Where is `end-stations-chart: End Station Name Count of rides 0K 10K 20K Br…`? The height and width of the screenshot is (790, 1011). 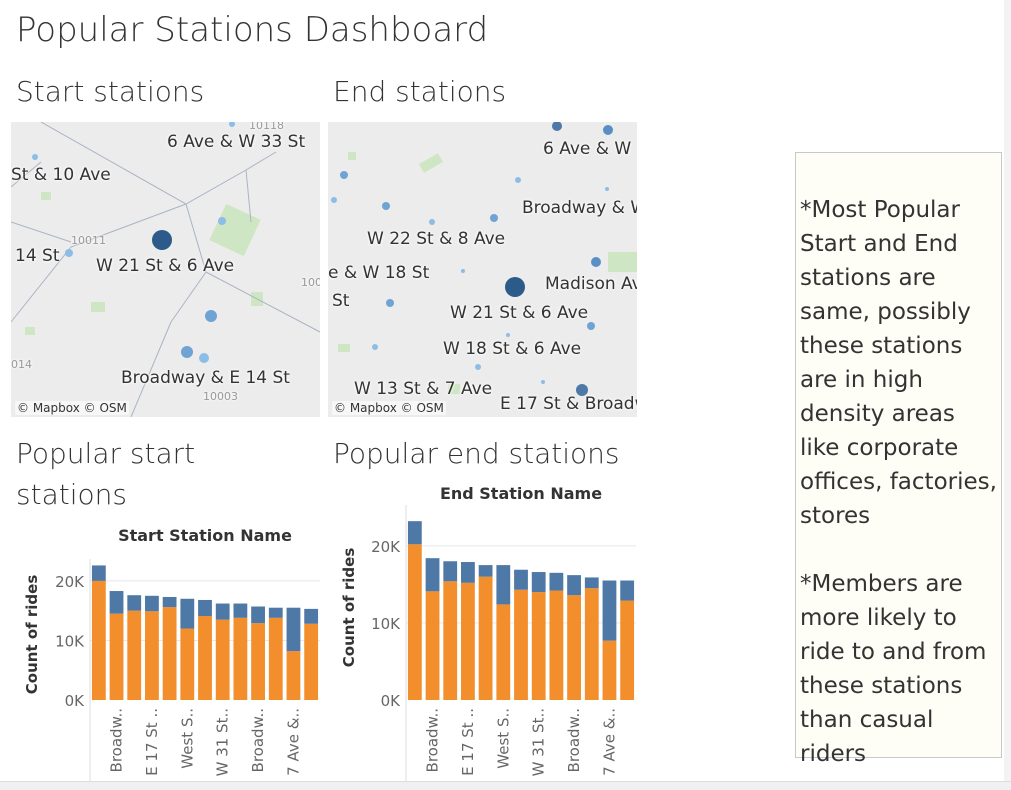
end-stations-chart: End Station Name Count of rides 0K 10K 20K Br… is located at coordinates (484, 631).